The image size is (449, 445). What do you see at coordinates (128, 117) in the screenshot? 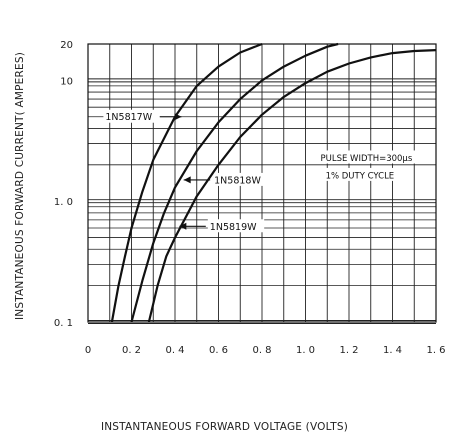
I see `series-label: 1N5817W` at bounding box center [128, 117].